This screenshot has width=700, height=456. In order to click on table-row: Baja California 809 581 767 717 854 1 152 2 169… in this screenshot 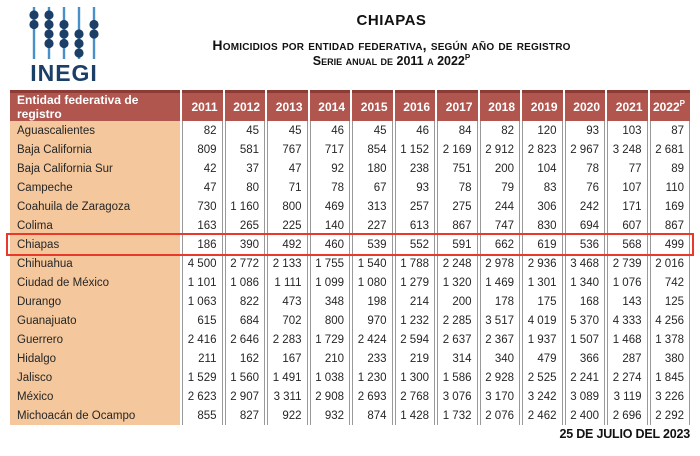, I will do `click(350, 149)`.